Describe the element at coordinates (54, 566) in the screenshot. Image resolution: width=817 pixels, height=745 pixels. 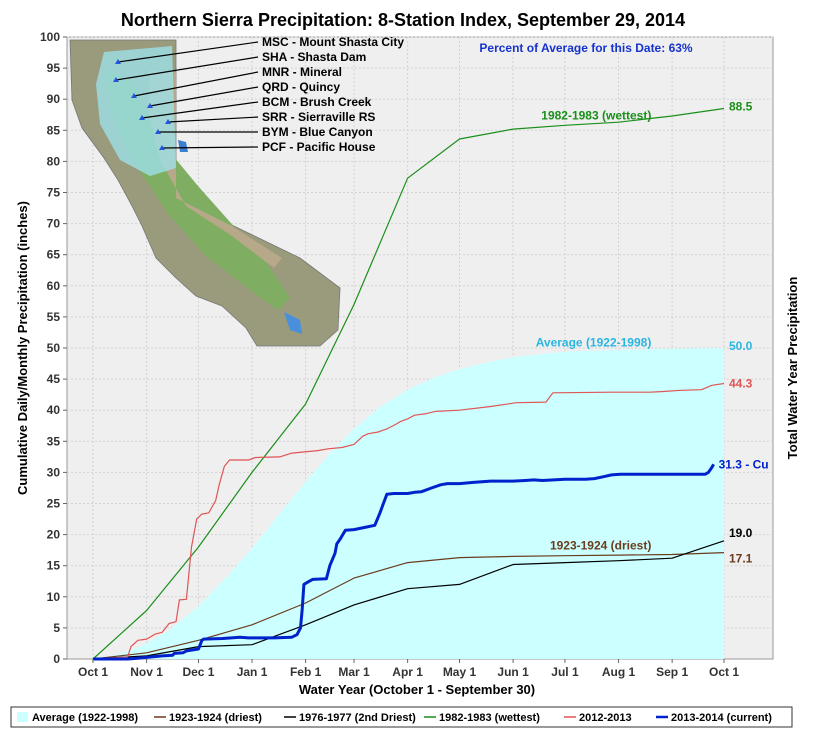
I see `y-tick-label: 15` at that location.